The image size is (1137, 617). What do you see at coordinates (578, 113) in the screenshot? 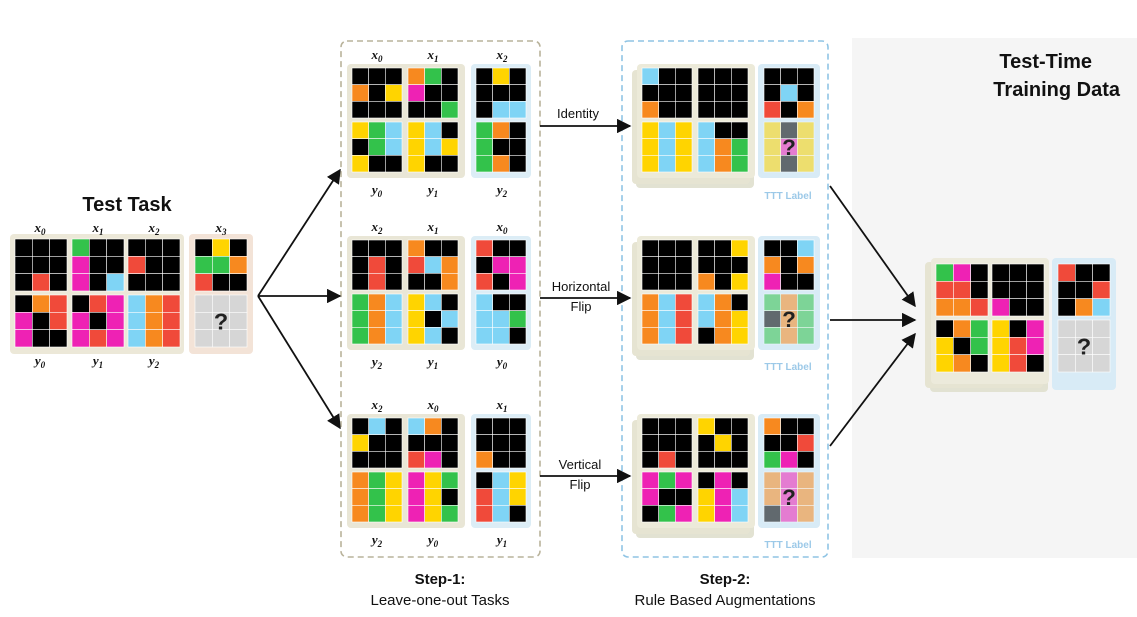
I see `transform-label-identity: Identity` at bounding box center [578, 113].